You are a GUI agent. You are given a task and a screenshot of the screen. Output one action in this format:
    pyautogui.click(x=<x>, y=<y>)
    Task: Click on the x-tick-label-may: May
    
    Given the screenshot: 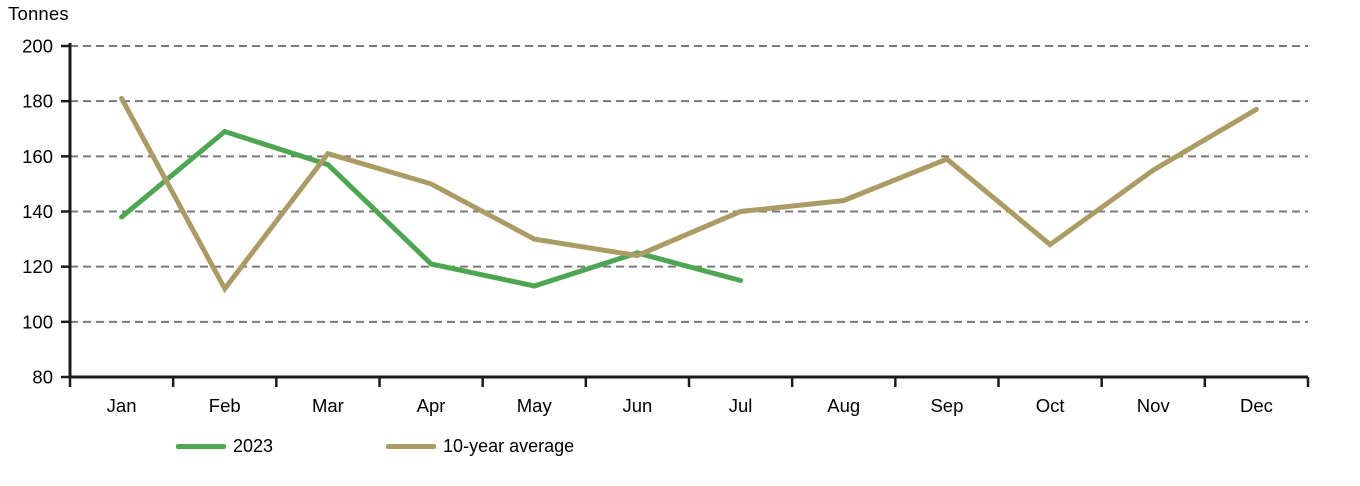 What is the action you would take?
    pyautogui.click(x=535, y=405)
    